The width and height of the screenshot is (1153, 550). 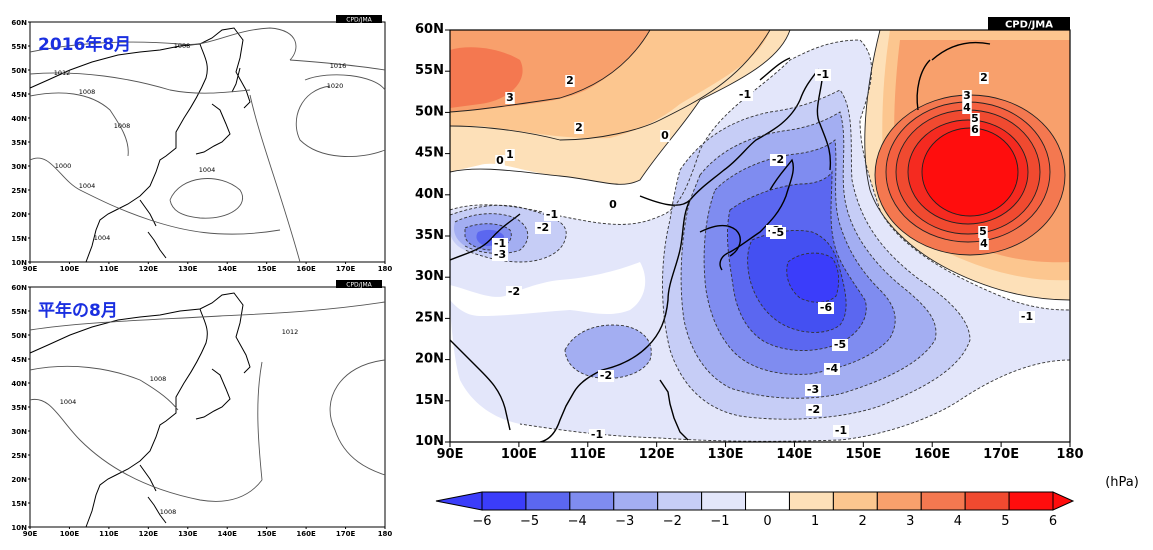 I want to click on lon-tick-label: 90E, so click(x=30, y=269).